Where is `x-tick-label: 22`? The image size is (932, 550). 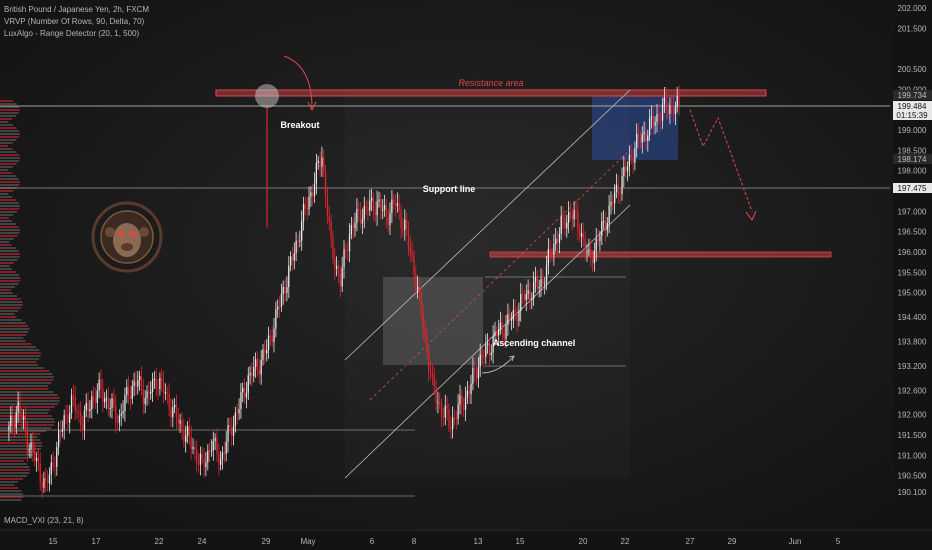 x-tick-label: 22 is located at coordinates (625, 541).